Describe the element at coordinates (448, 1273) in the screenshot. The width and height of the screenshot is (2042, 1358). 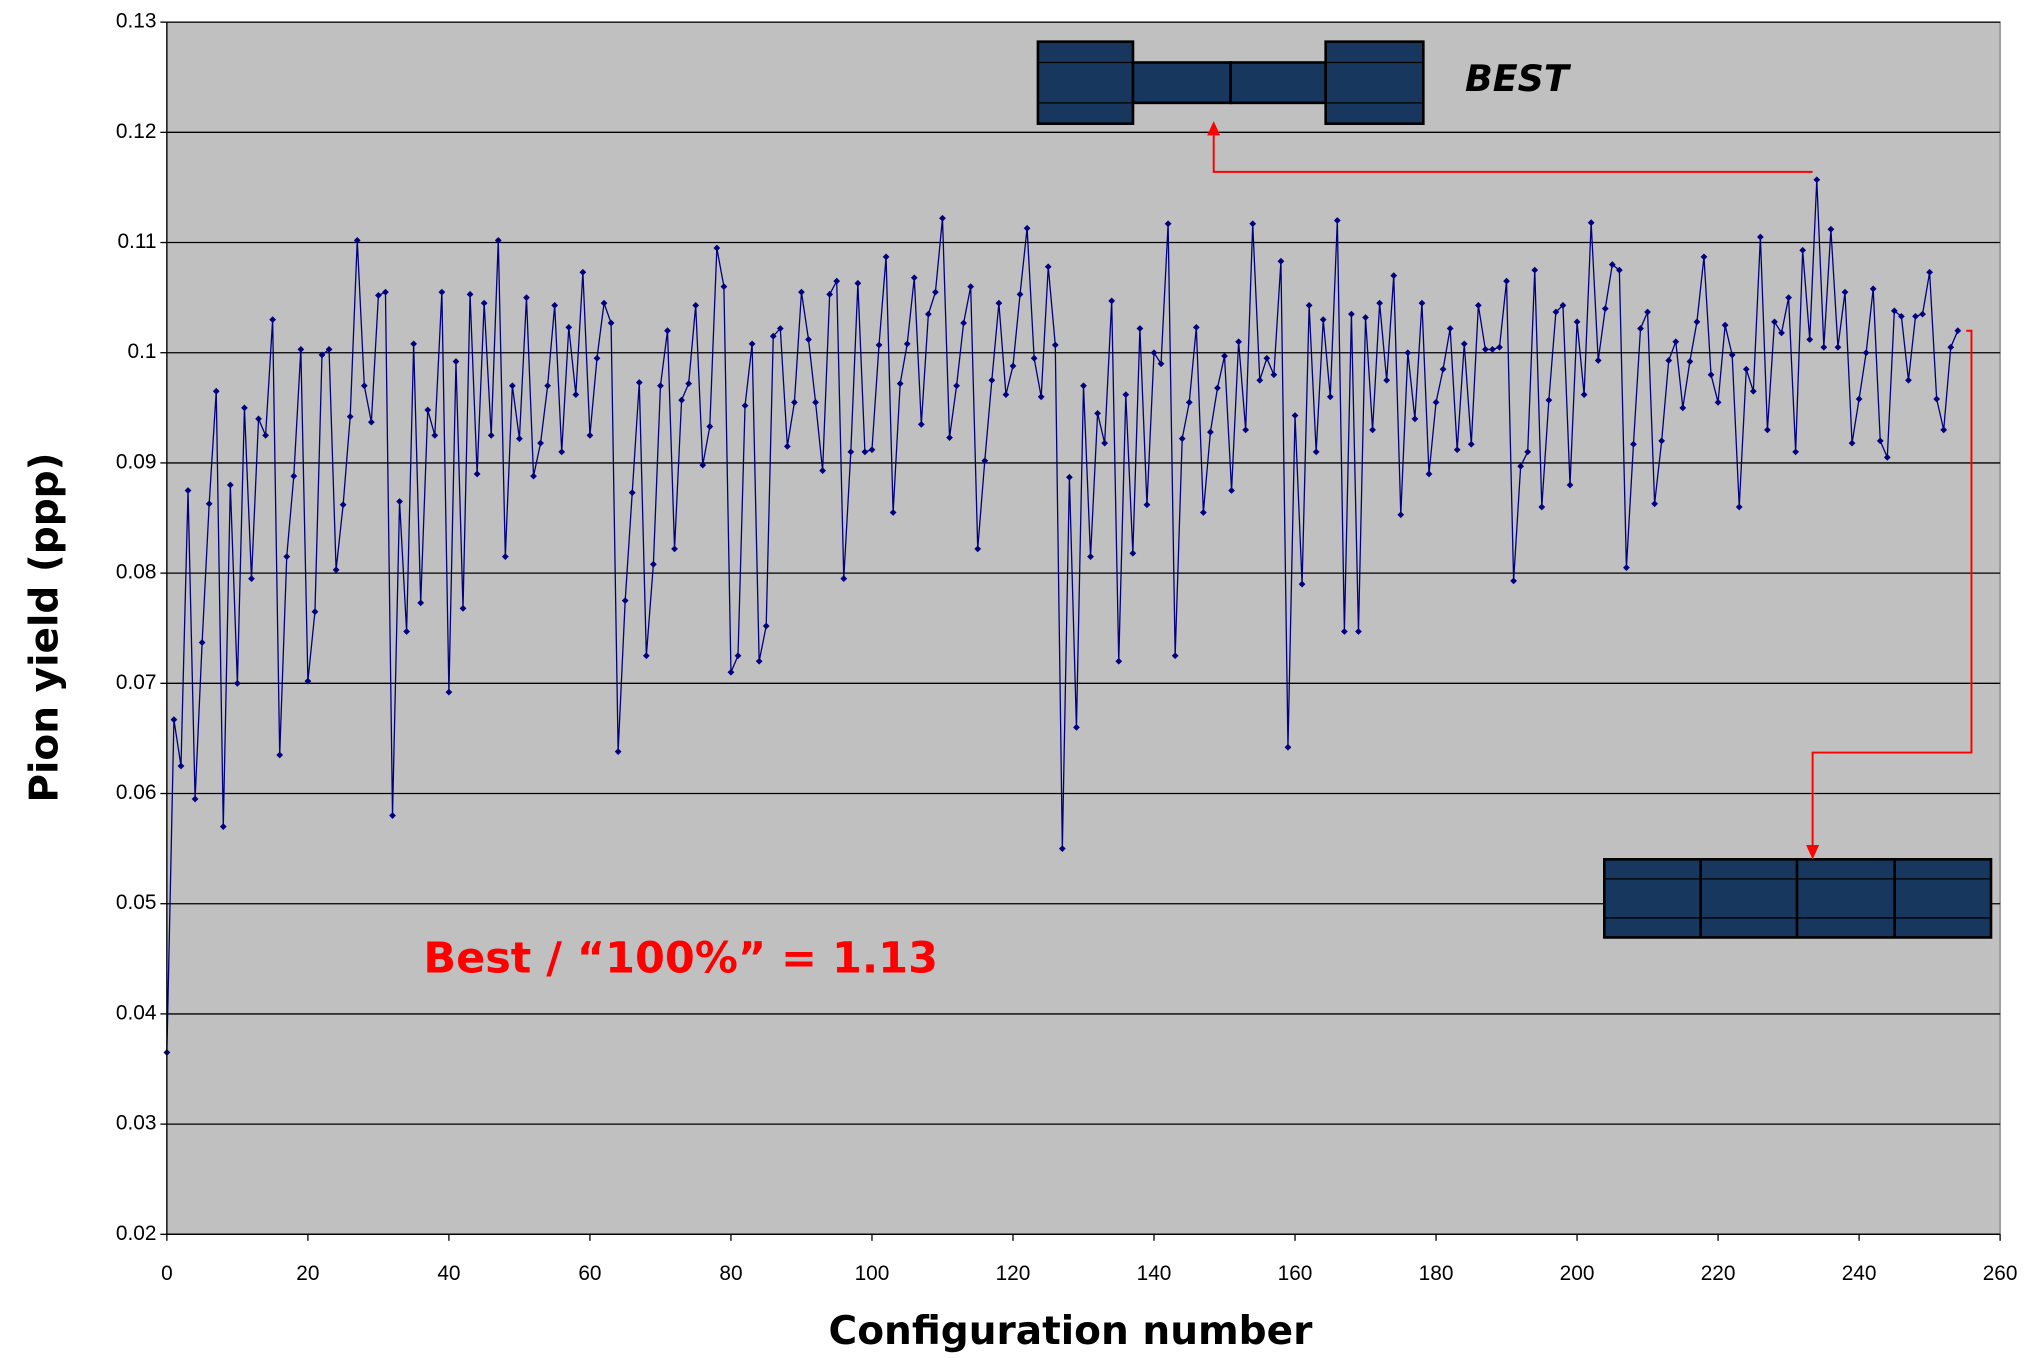
I see `x-tick-label: 40` at that location.